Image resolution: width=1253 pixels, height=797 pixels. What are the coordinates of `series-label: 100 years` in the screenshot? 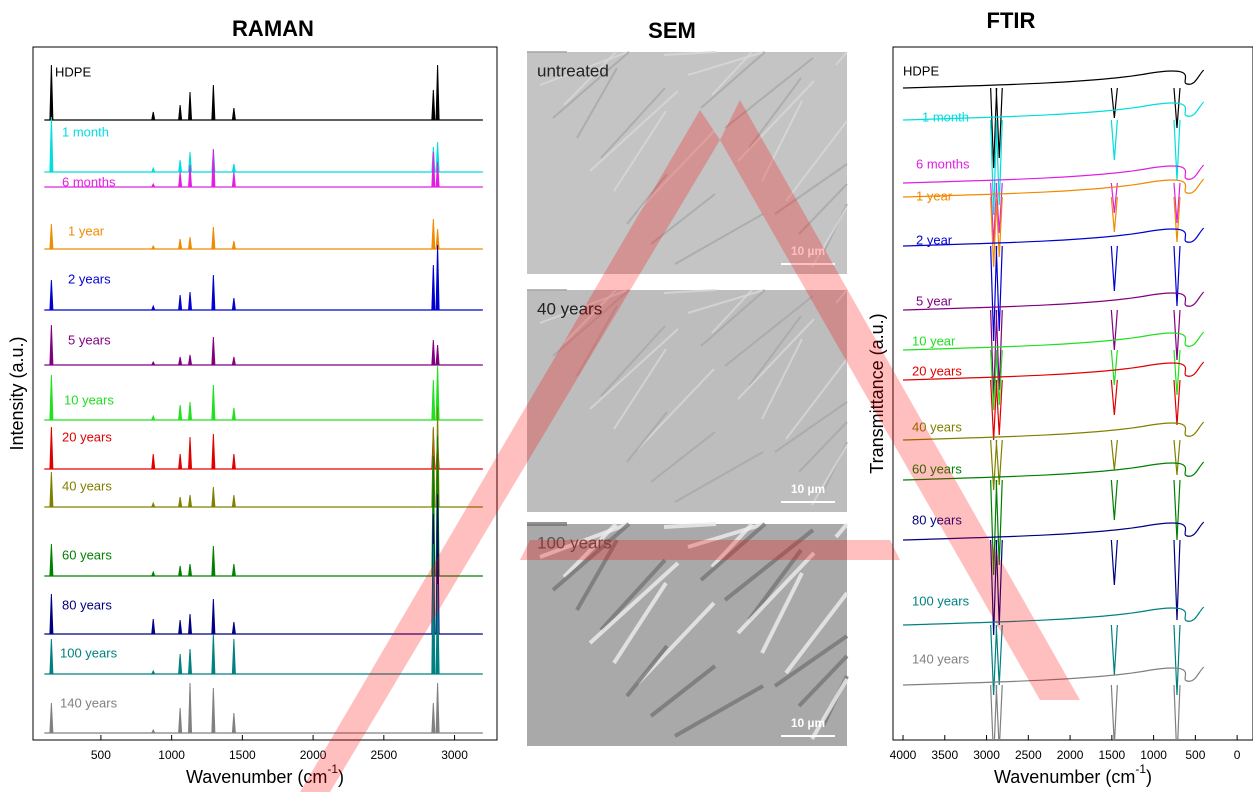 It's located at (941, 600).